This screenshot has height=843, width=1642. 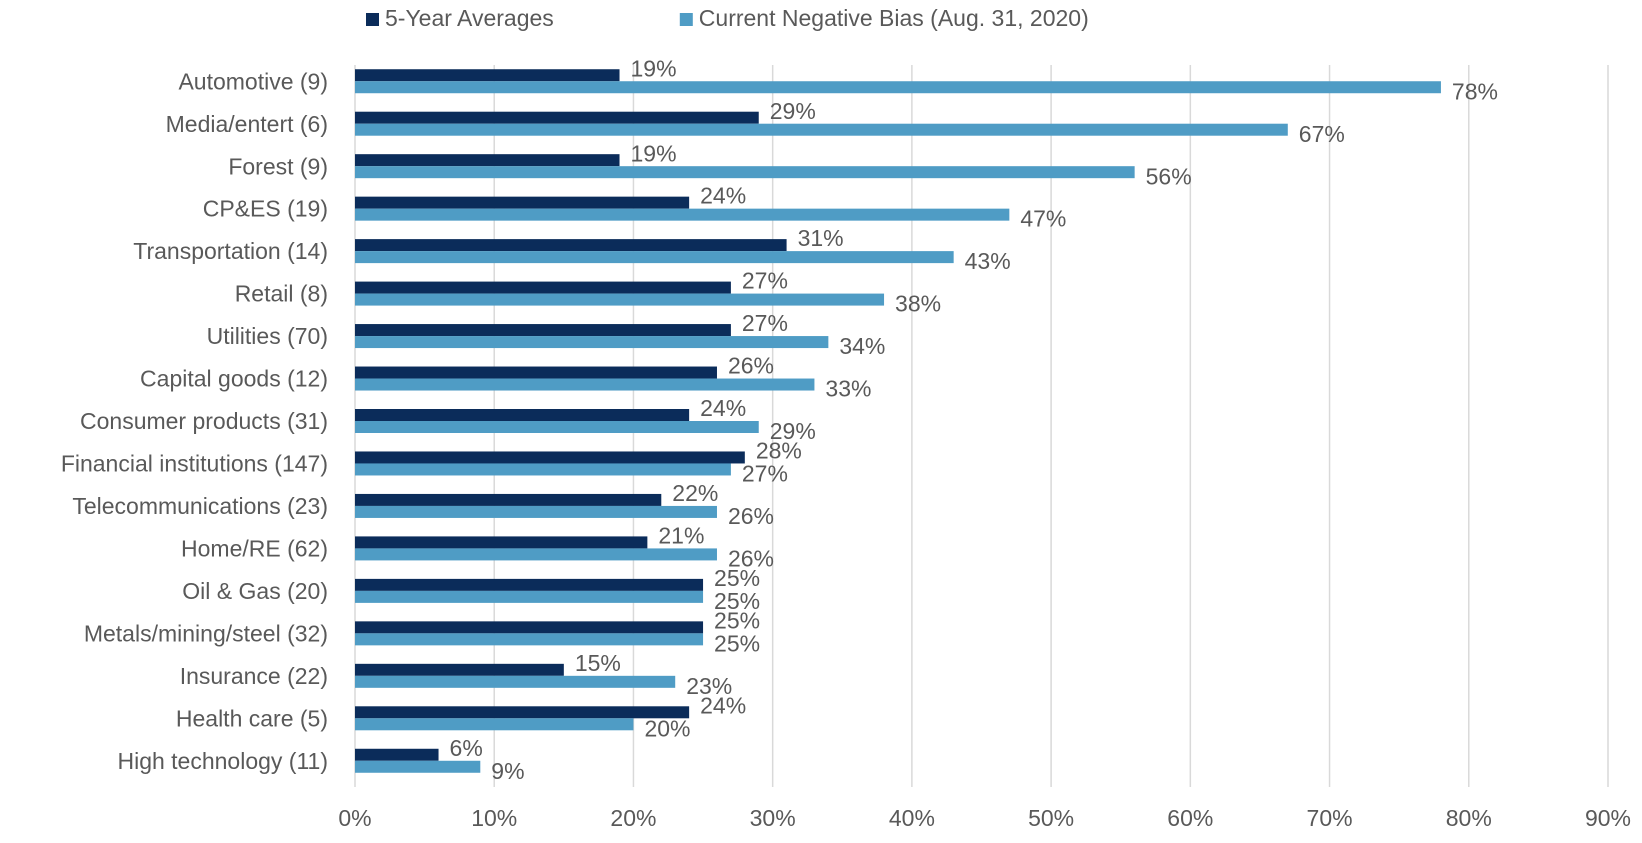 I want to click on value-label: 6%, so click(x=466, y=748).